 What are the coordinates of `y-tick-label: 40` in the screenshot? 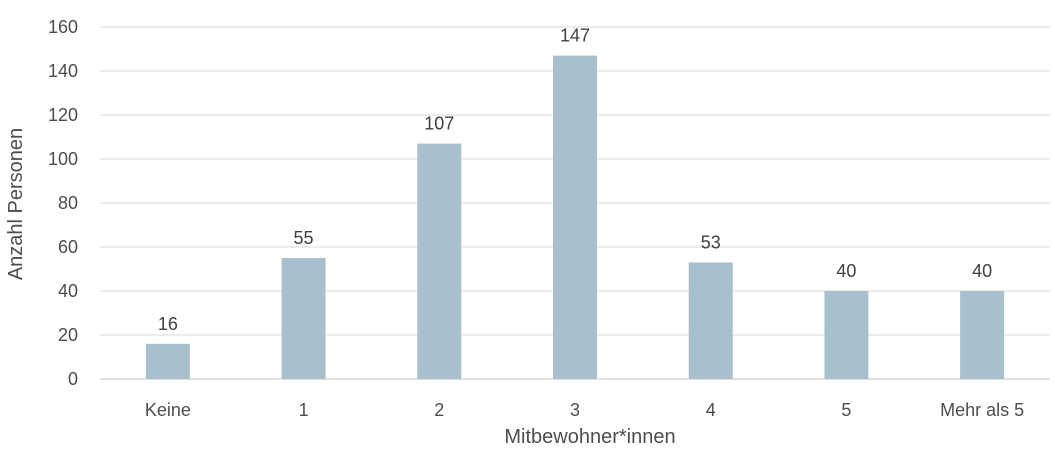 It's located at (68, 291).